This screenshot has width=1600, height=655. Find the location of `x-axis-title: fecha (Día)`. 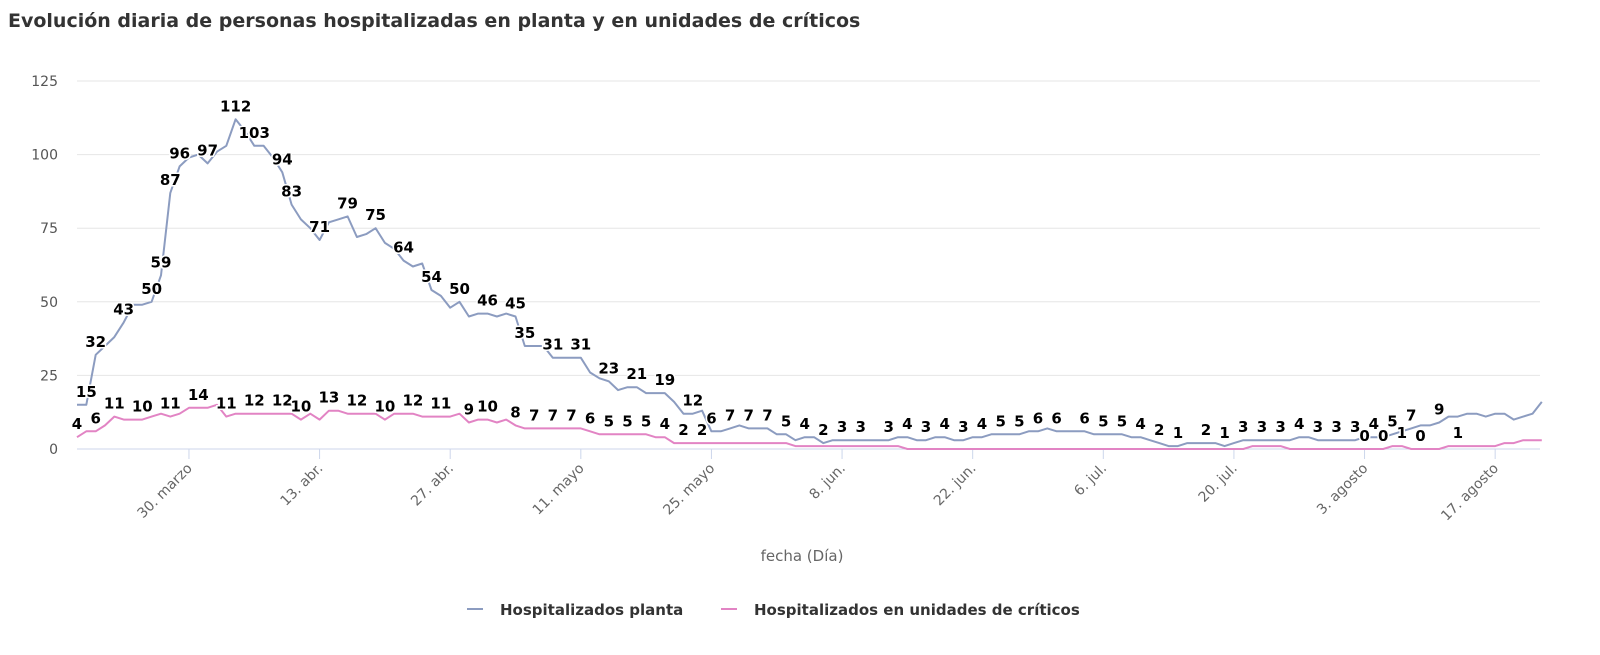

x-axis-title: fecha (Día) is located at coordinates (802, 556).